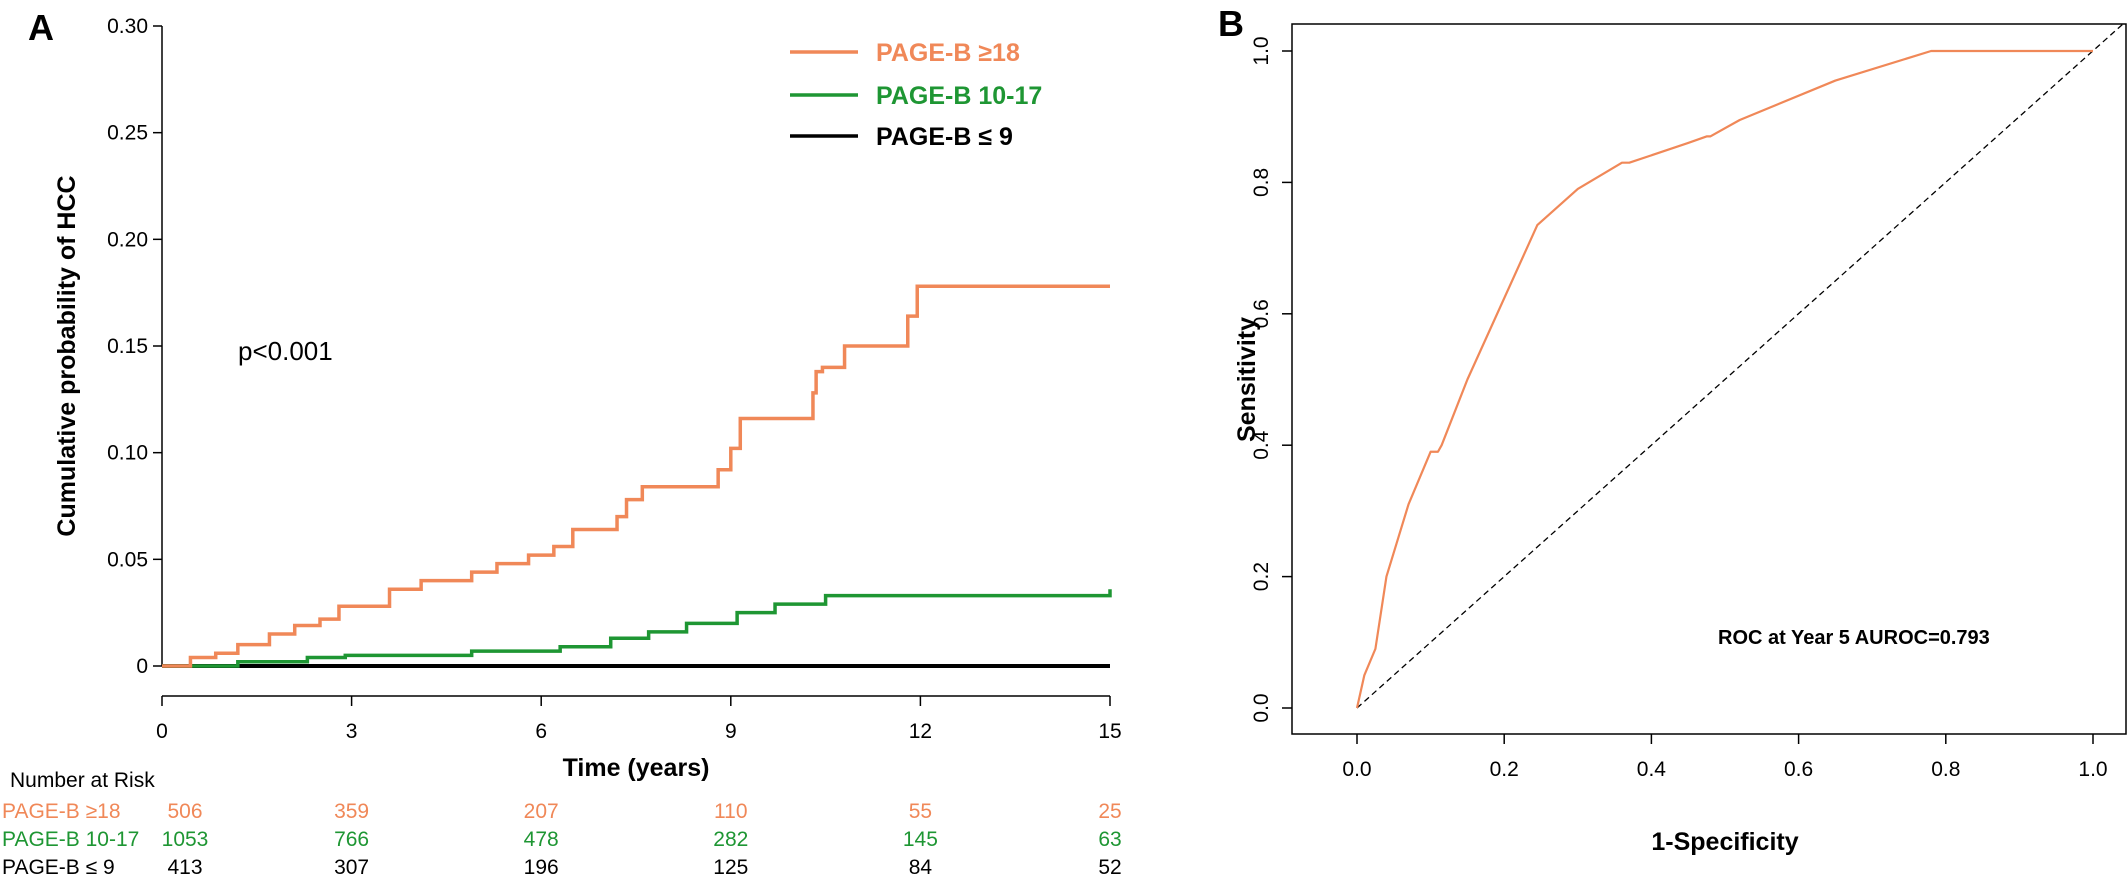 The height and width of the screenshot is (885, 2128). I want to click on y-tick-label: 0.15, so click(127, 346).